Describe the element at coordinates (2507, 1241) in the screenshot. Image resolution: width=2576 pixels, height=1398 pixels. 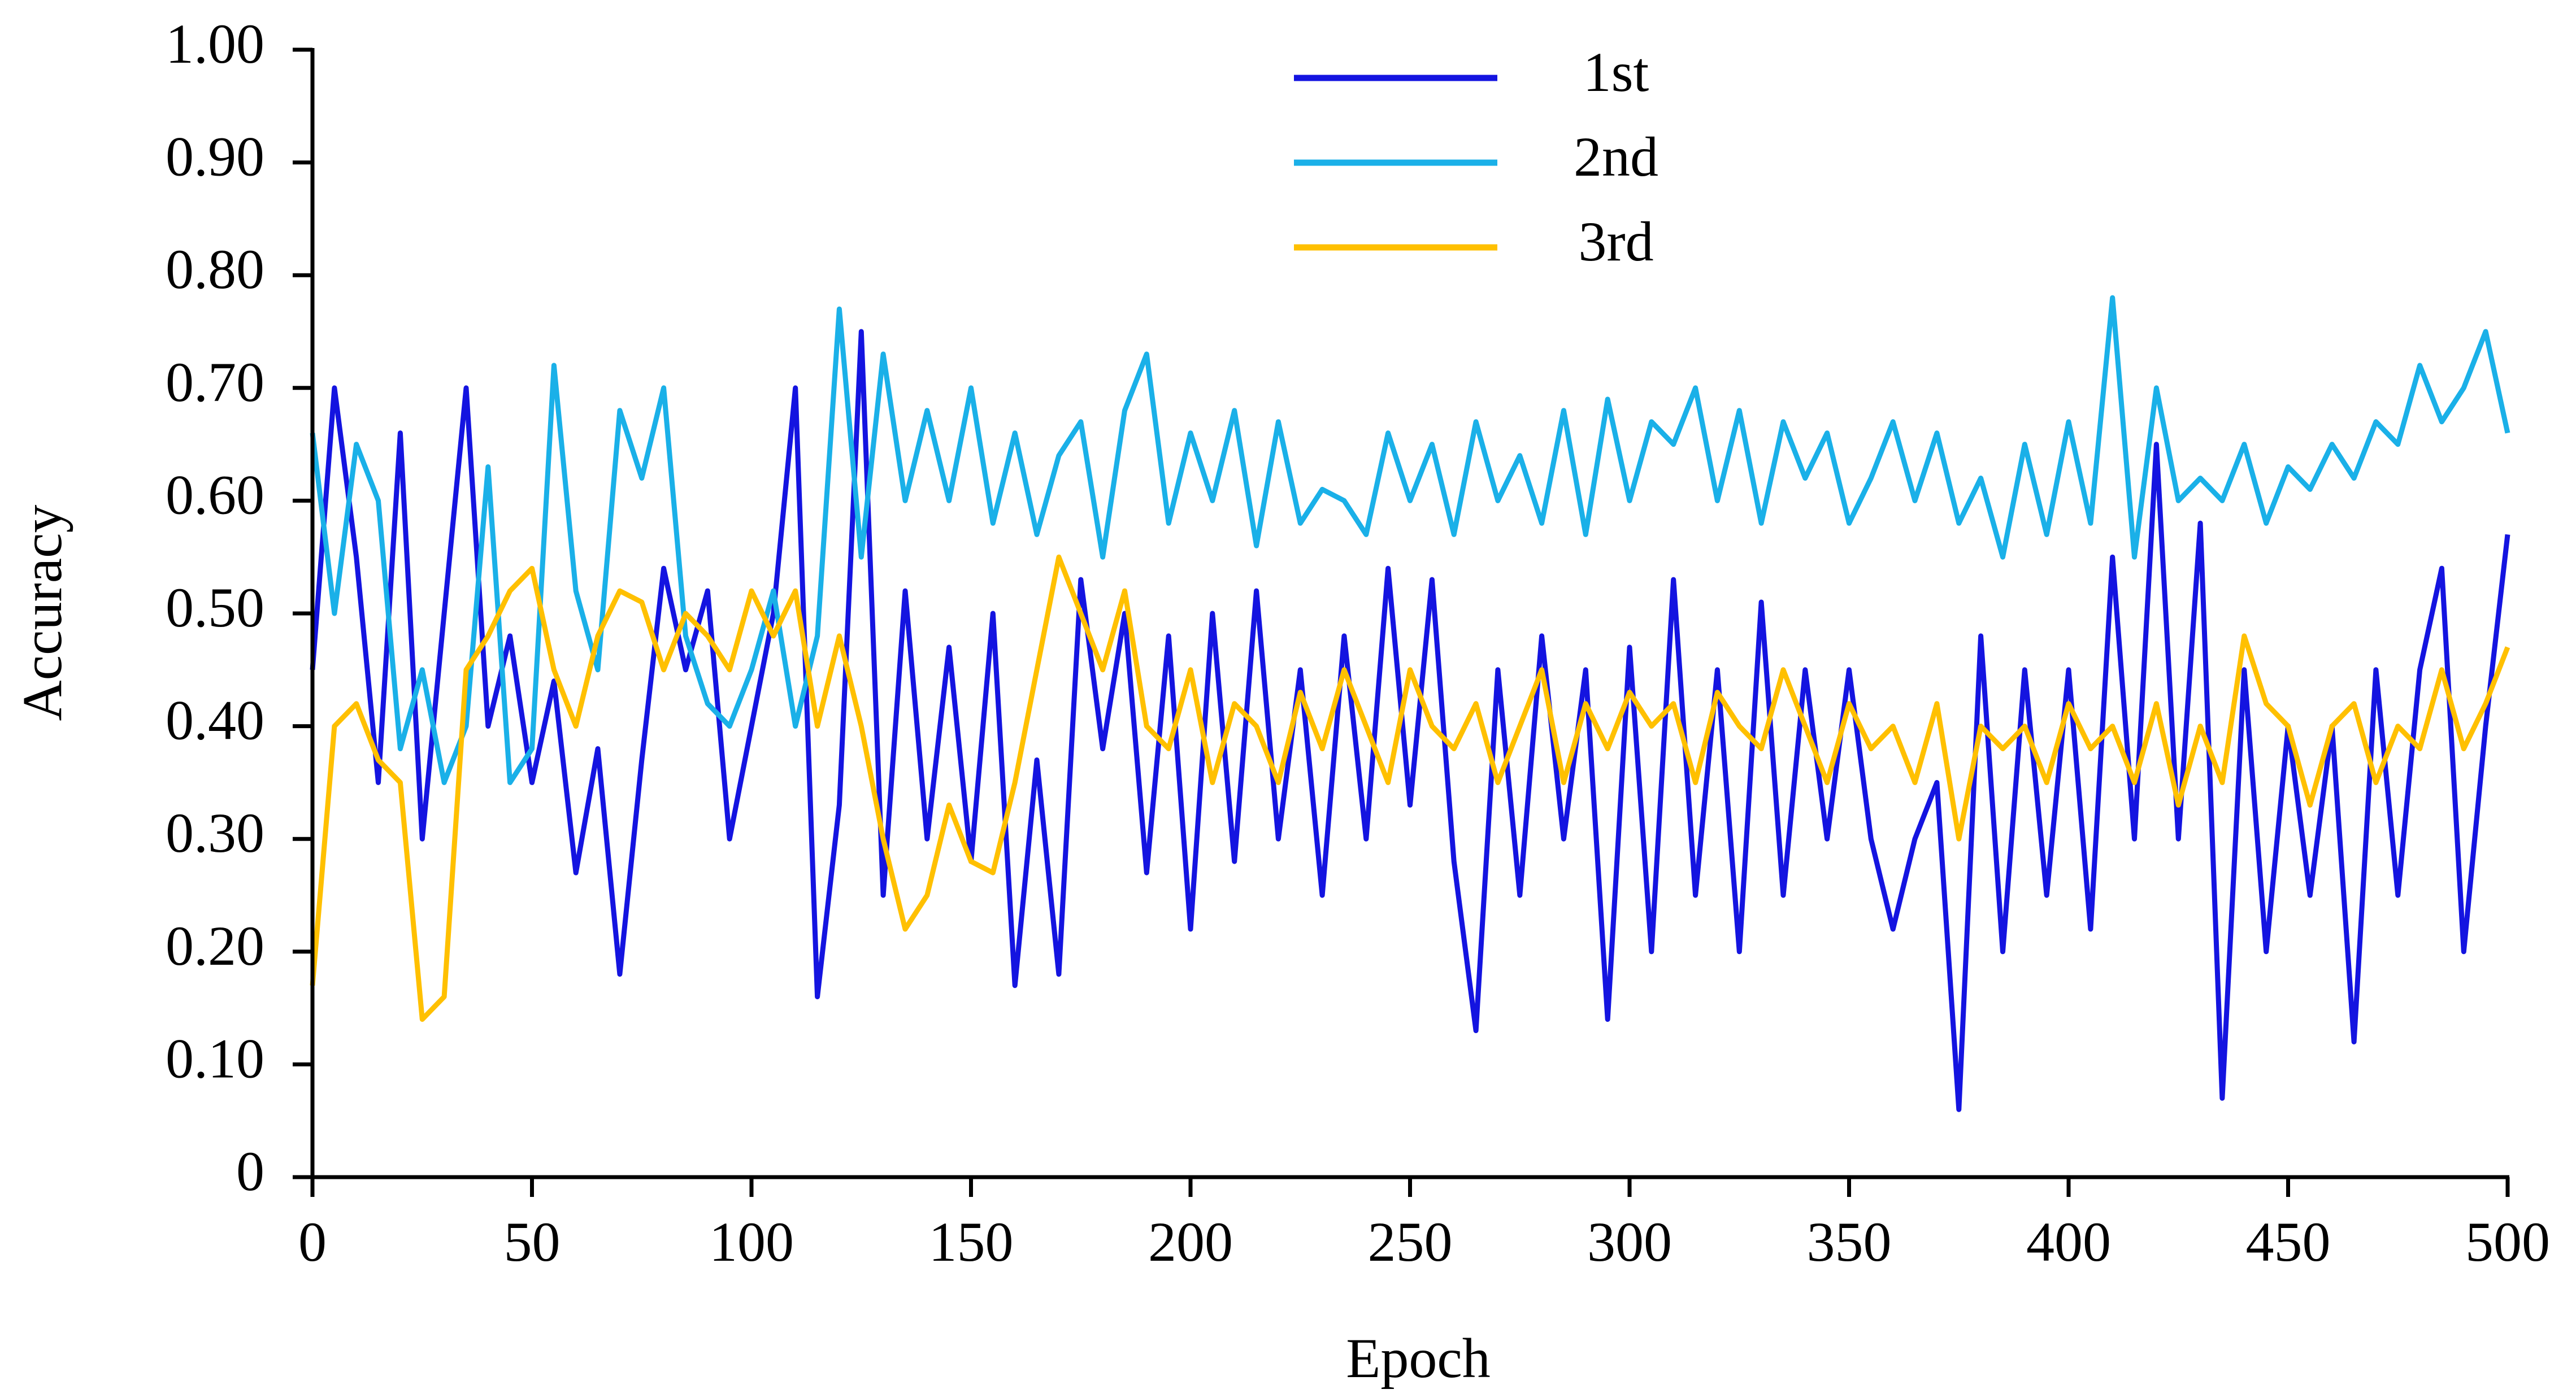
I see `x-tick-label: 500` at that location.